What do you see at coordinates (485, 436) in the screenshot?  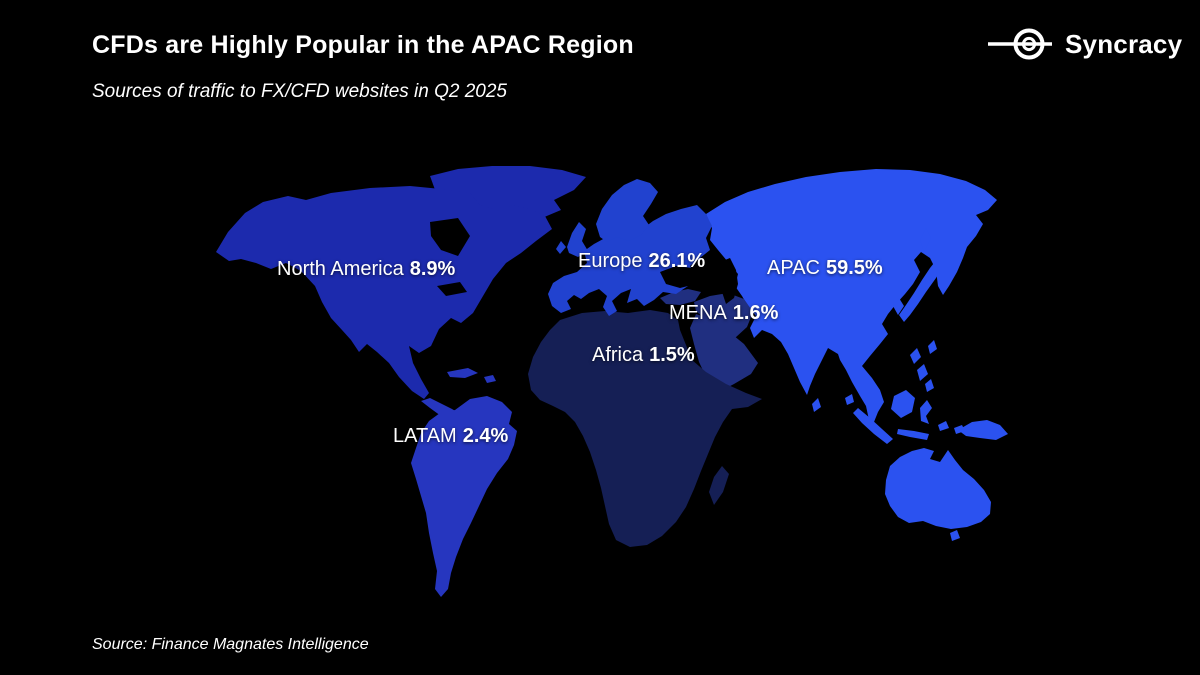 I see `region-value-label: 2.4%` at bounding box center [485, 436].